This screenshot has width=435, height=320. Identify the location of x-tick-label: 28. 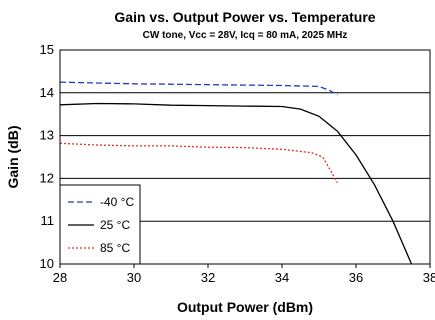
(60, 277).